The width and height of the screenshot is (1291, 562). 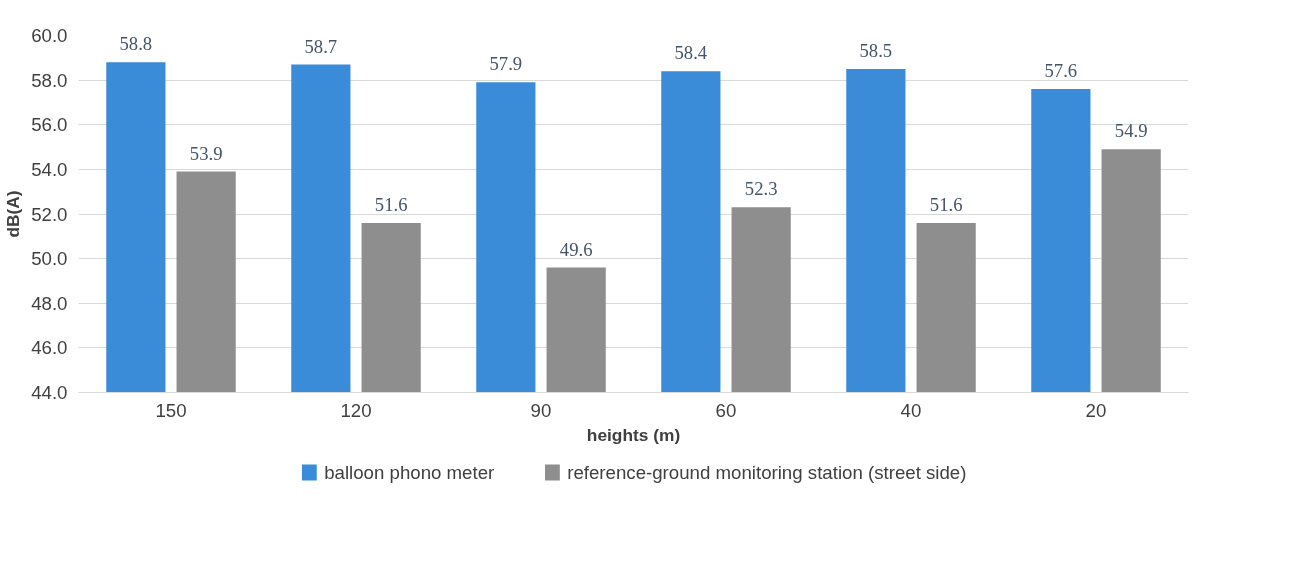 I want to click on data-label: 58.4, so click(x=691, y=53).